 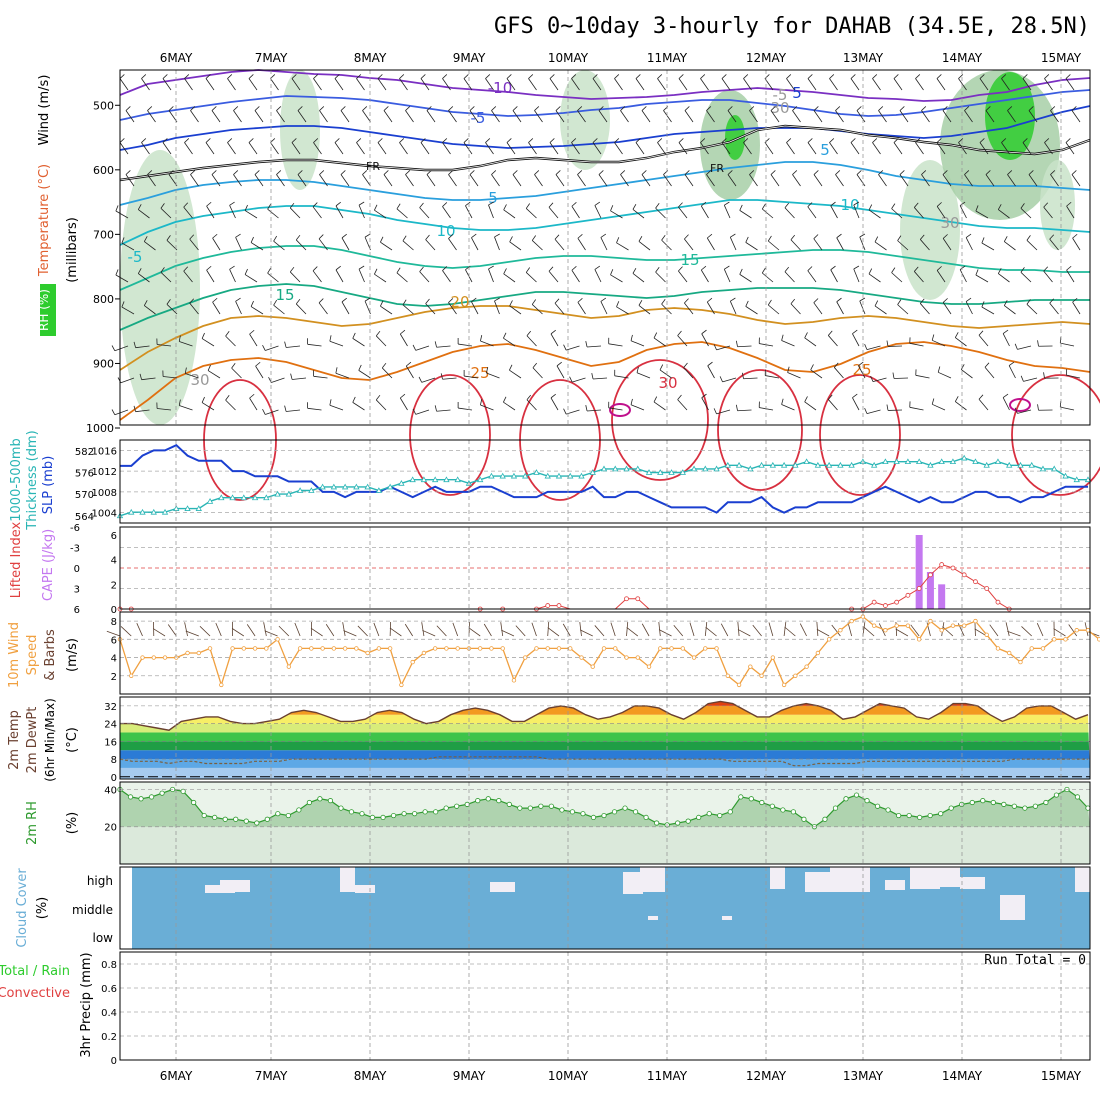 What do you see at coordinates (459, 302) in the screenshot?
I see `contour-label: 20` at bounding box center [459, 302].